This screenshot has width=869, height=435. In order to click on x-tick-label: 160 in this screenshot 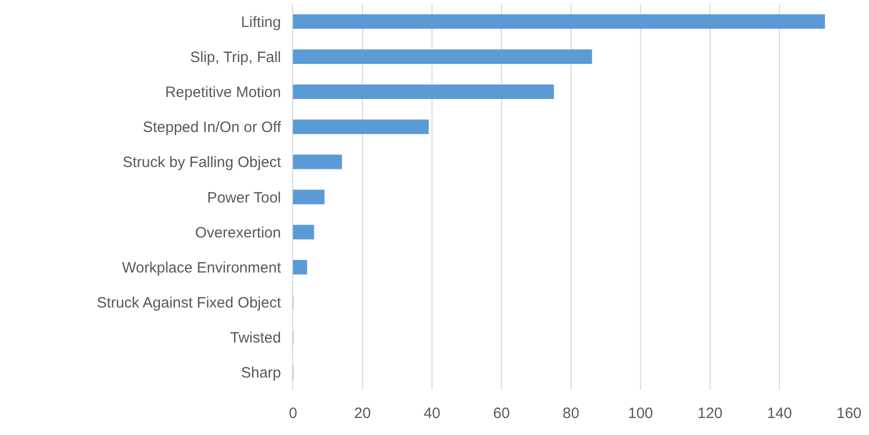, I will do `click(849, 413)`.